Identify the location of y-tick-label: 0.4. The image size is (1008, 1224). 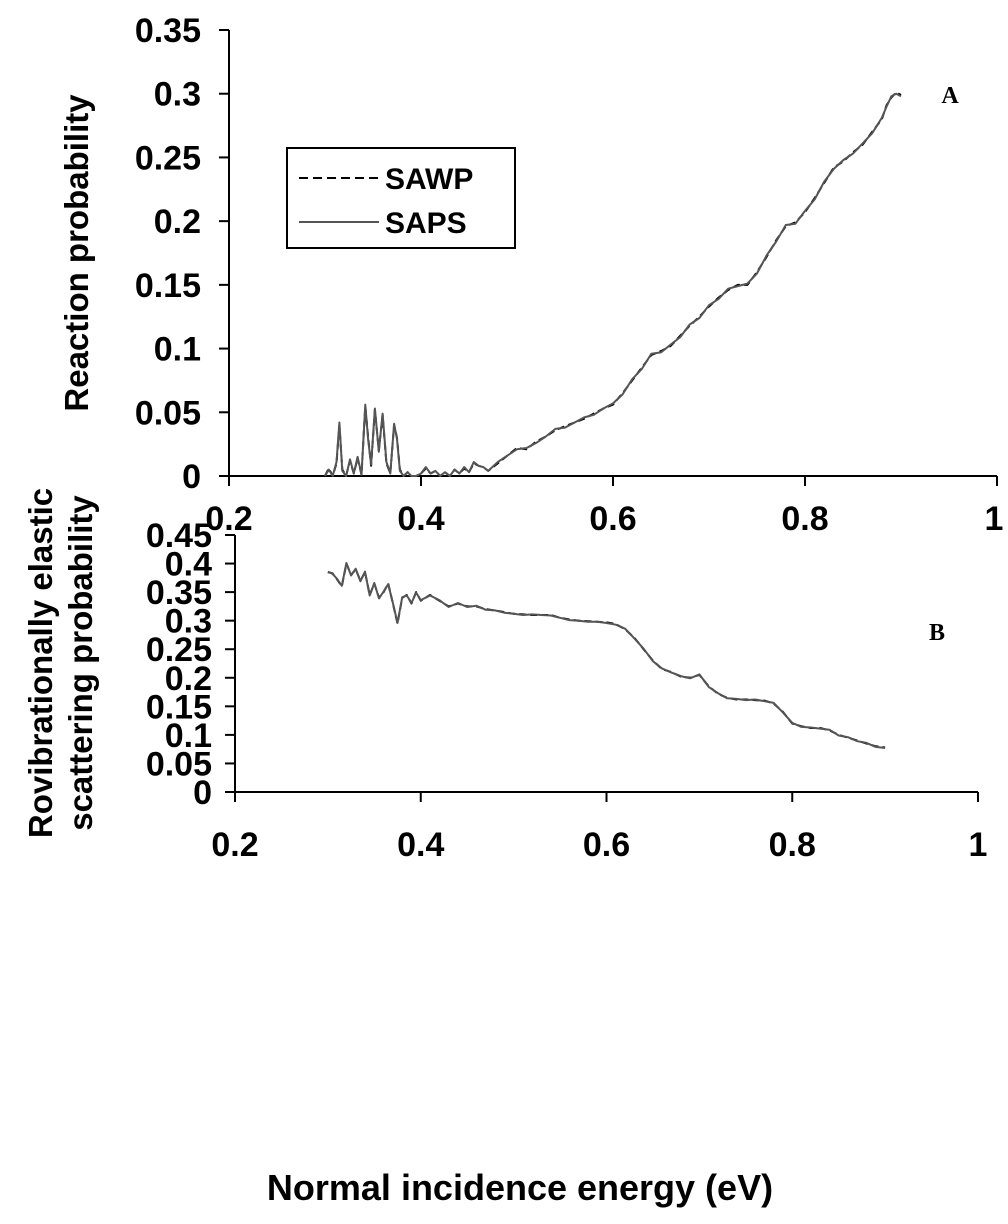
(188, 565).